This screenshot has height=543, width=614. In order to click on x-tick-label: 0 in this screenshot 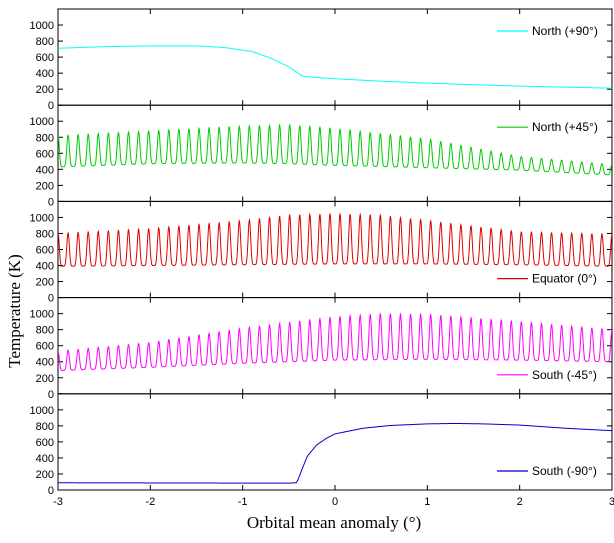, I will do `click(335, 502)`.